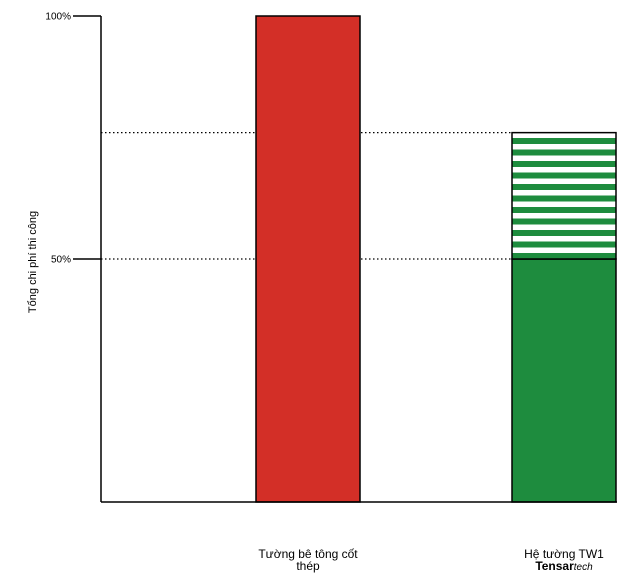 Image resolution: width=631 pixels, height=583 pixels. I want to click on brand-name-bold: Tensar, so click(554, 566).